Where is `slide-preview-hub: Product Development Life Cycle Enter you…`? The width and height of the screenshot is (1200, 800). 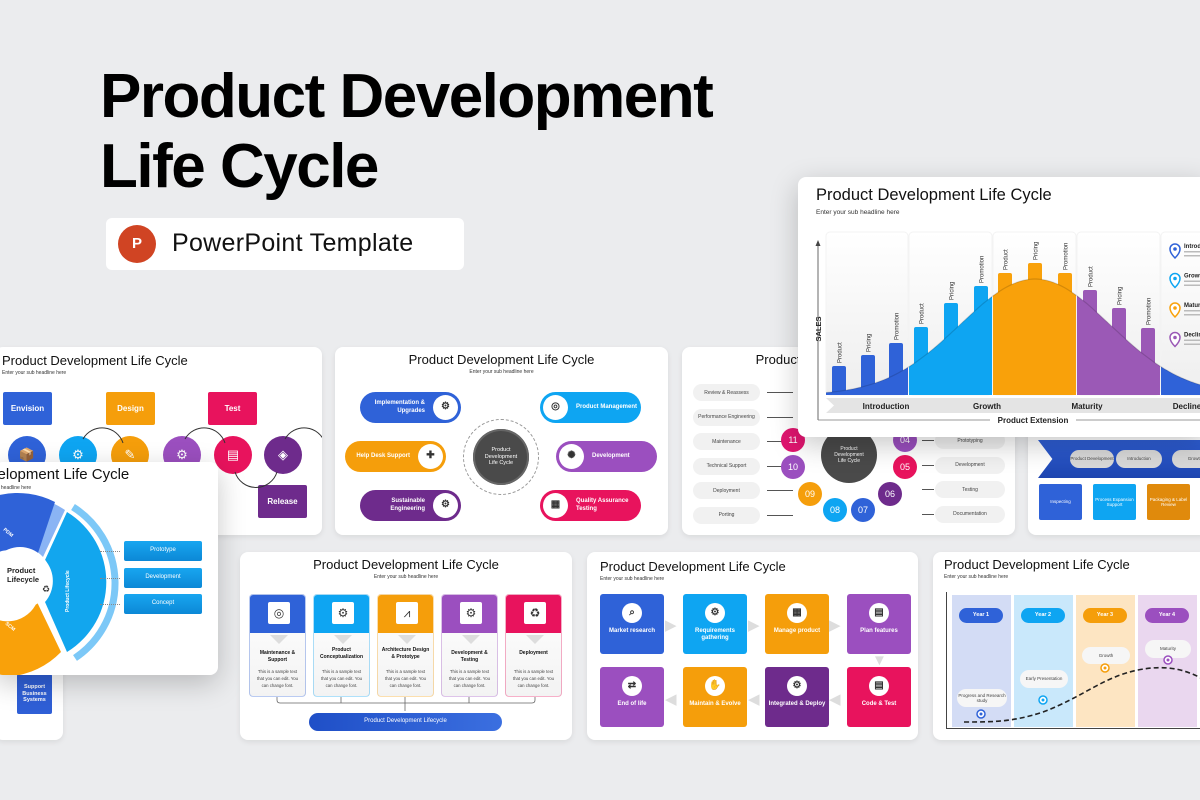 slide-preview-hub: Product Development Life Cycle Enter you… is located at coordinates (501, 441).